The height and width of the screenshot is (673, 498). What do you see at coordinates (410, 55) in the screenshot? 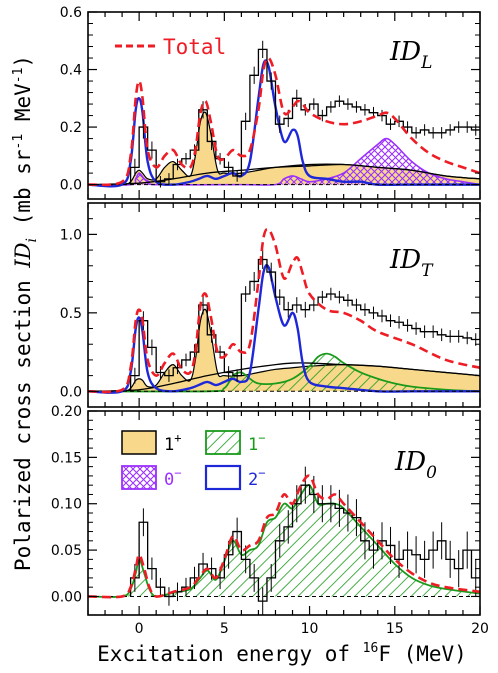
I see `panel-label-id-l: IDL` at bounding box center [410, 55].